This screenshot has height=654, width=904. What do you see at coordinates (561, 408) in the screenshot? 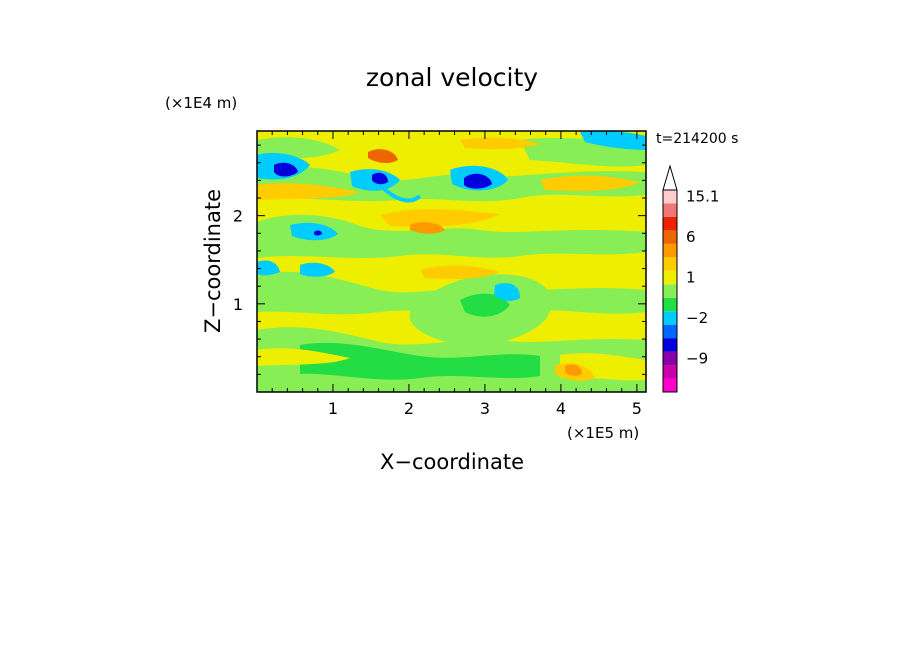
I see `x-tick-label: 4` at bounding box center [561, 408].